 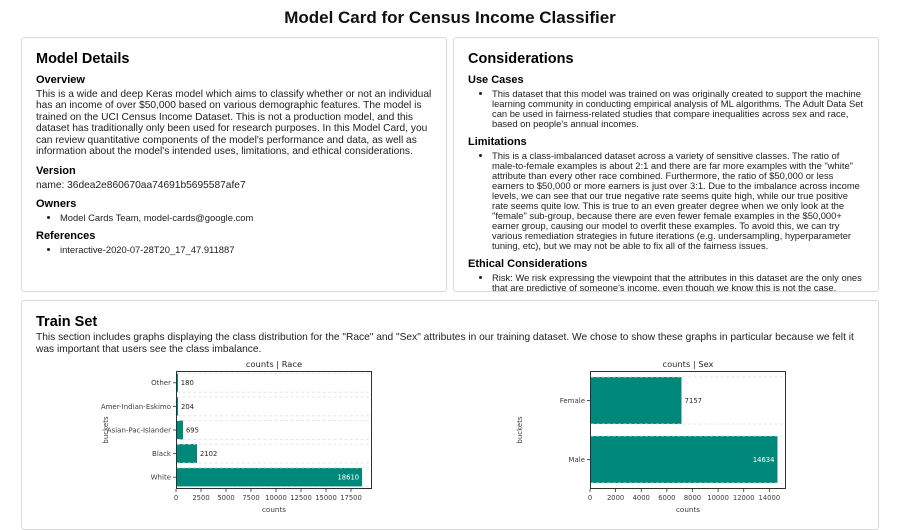 What do you see at coordinates (136, 407) in the screenshot?
I see `svg-text: Amer-Indian-Eskimo` at bounding box center [136, 407].